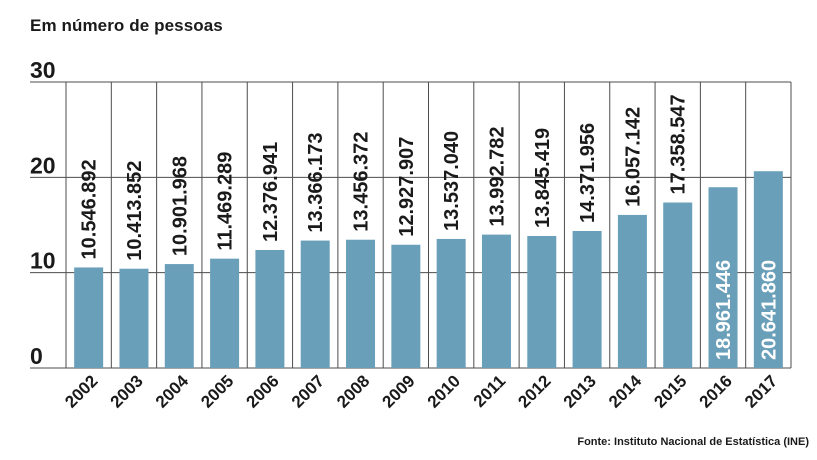 This screenshot has height=460, width=817. Describe the element at coordinates (761, 391) in the screenshot. I see `x-tick-label: 2017` at that location.